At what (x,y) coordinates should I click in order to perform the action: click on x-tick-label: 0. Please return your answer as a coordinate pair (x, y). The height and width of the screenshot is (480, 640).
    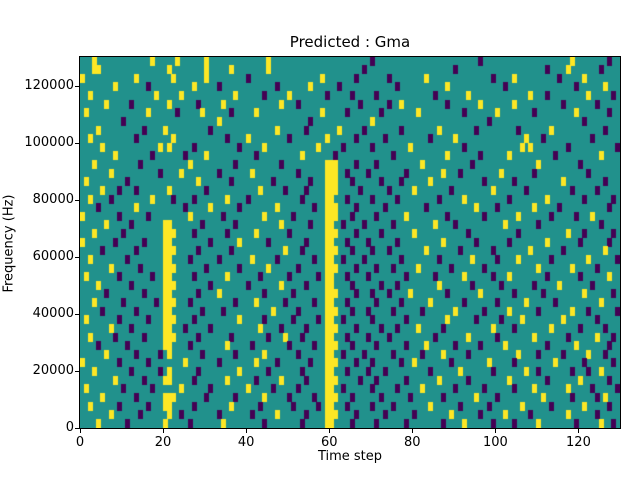
    Looking at the image, I should click on (80, 442).